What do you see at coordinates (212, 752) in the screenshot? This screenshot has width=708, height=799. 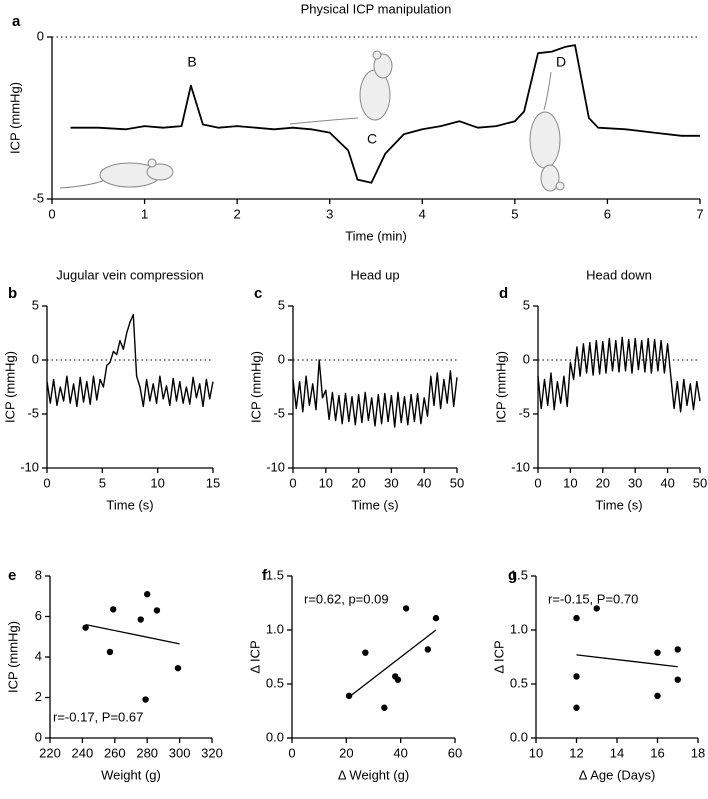 I see `x-tick-label: 320` at bounding box center [212, 752].